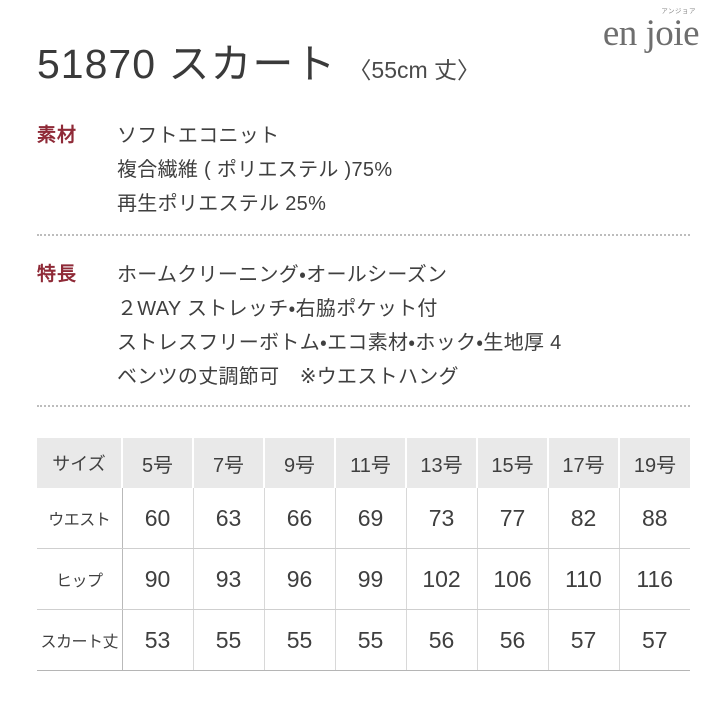  Describe the element at coordinates (371, 579) in the screenshot. I see `table-cell: 99` at that location.